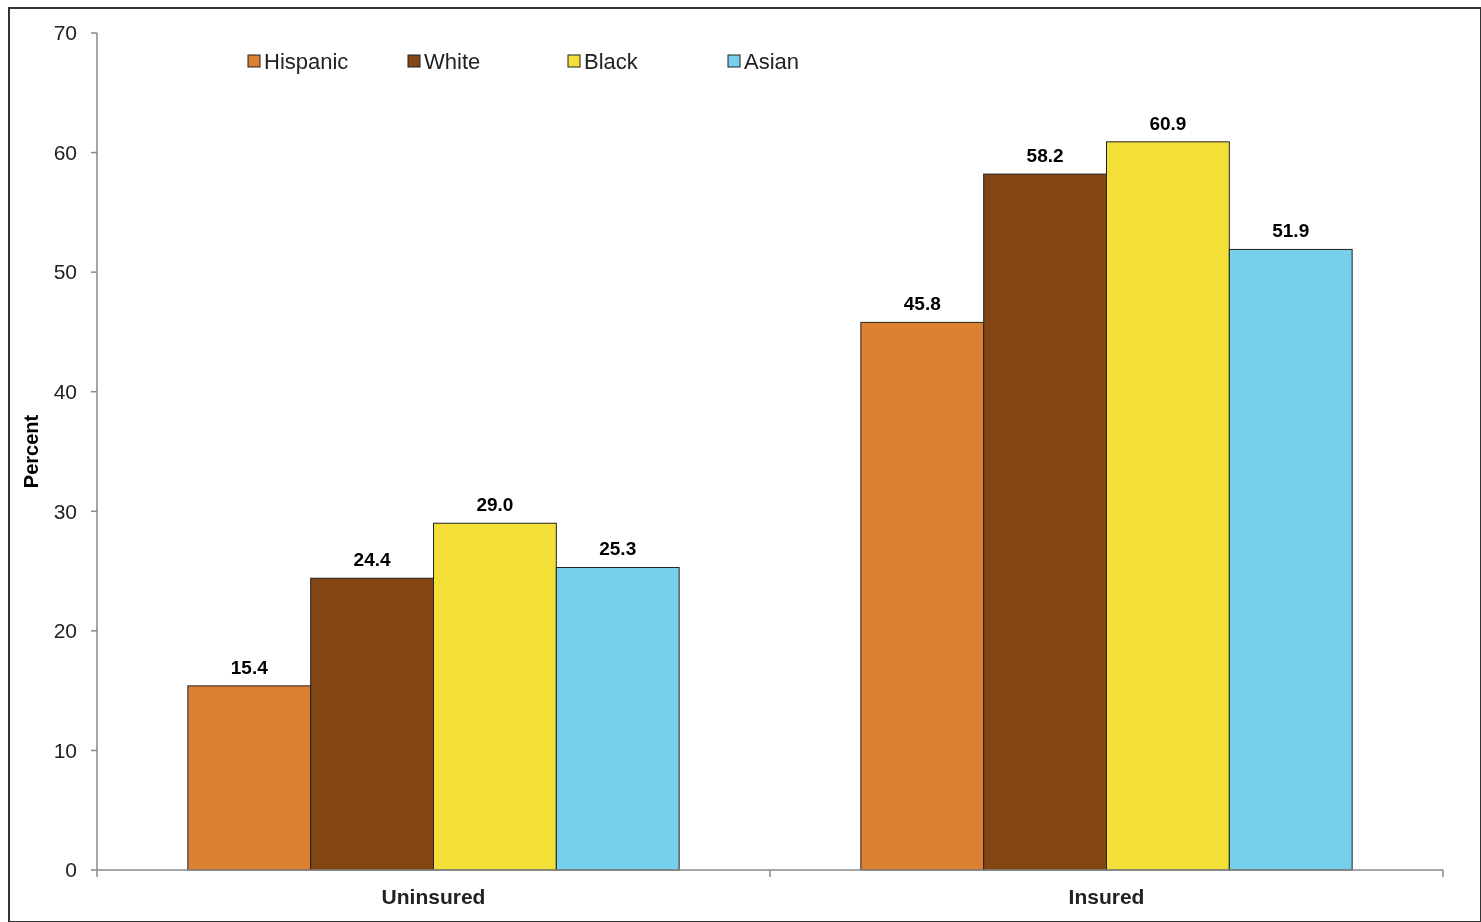 This screenshot has height=922, width=1481. Describe the element at coordinates (1106, 896) in the screenshot. I see `x-tick-label: Insured` at that location.